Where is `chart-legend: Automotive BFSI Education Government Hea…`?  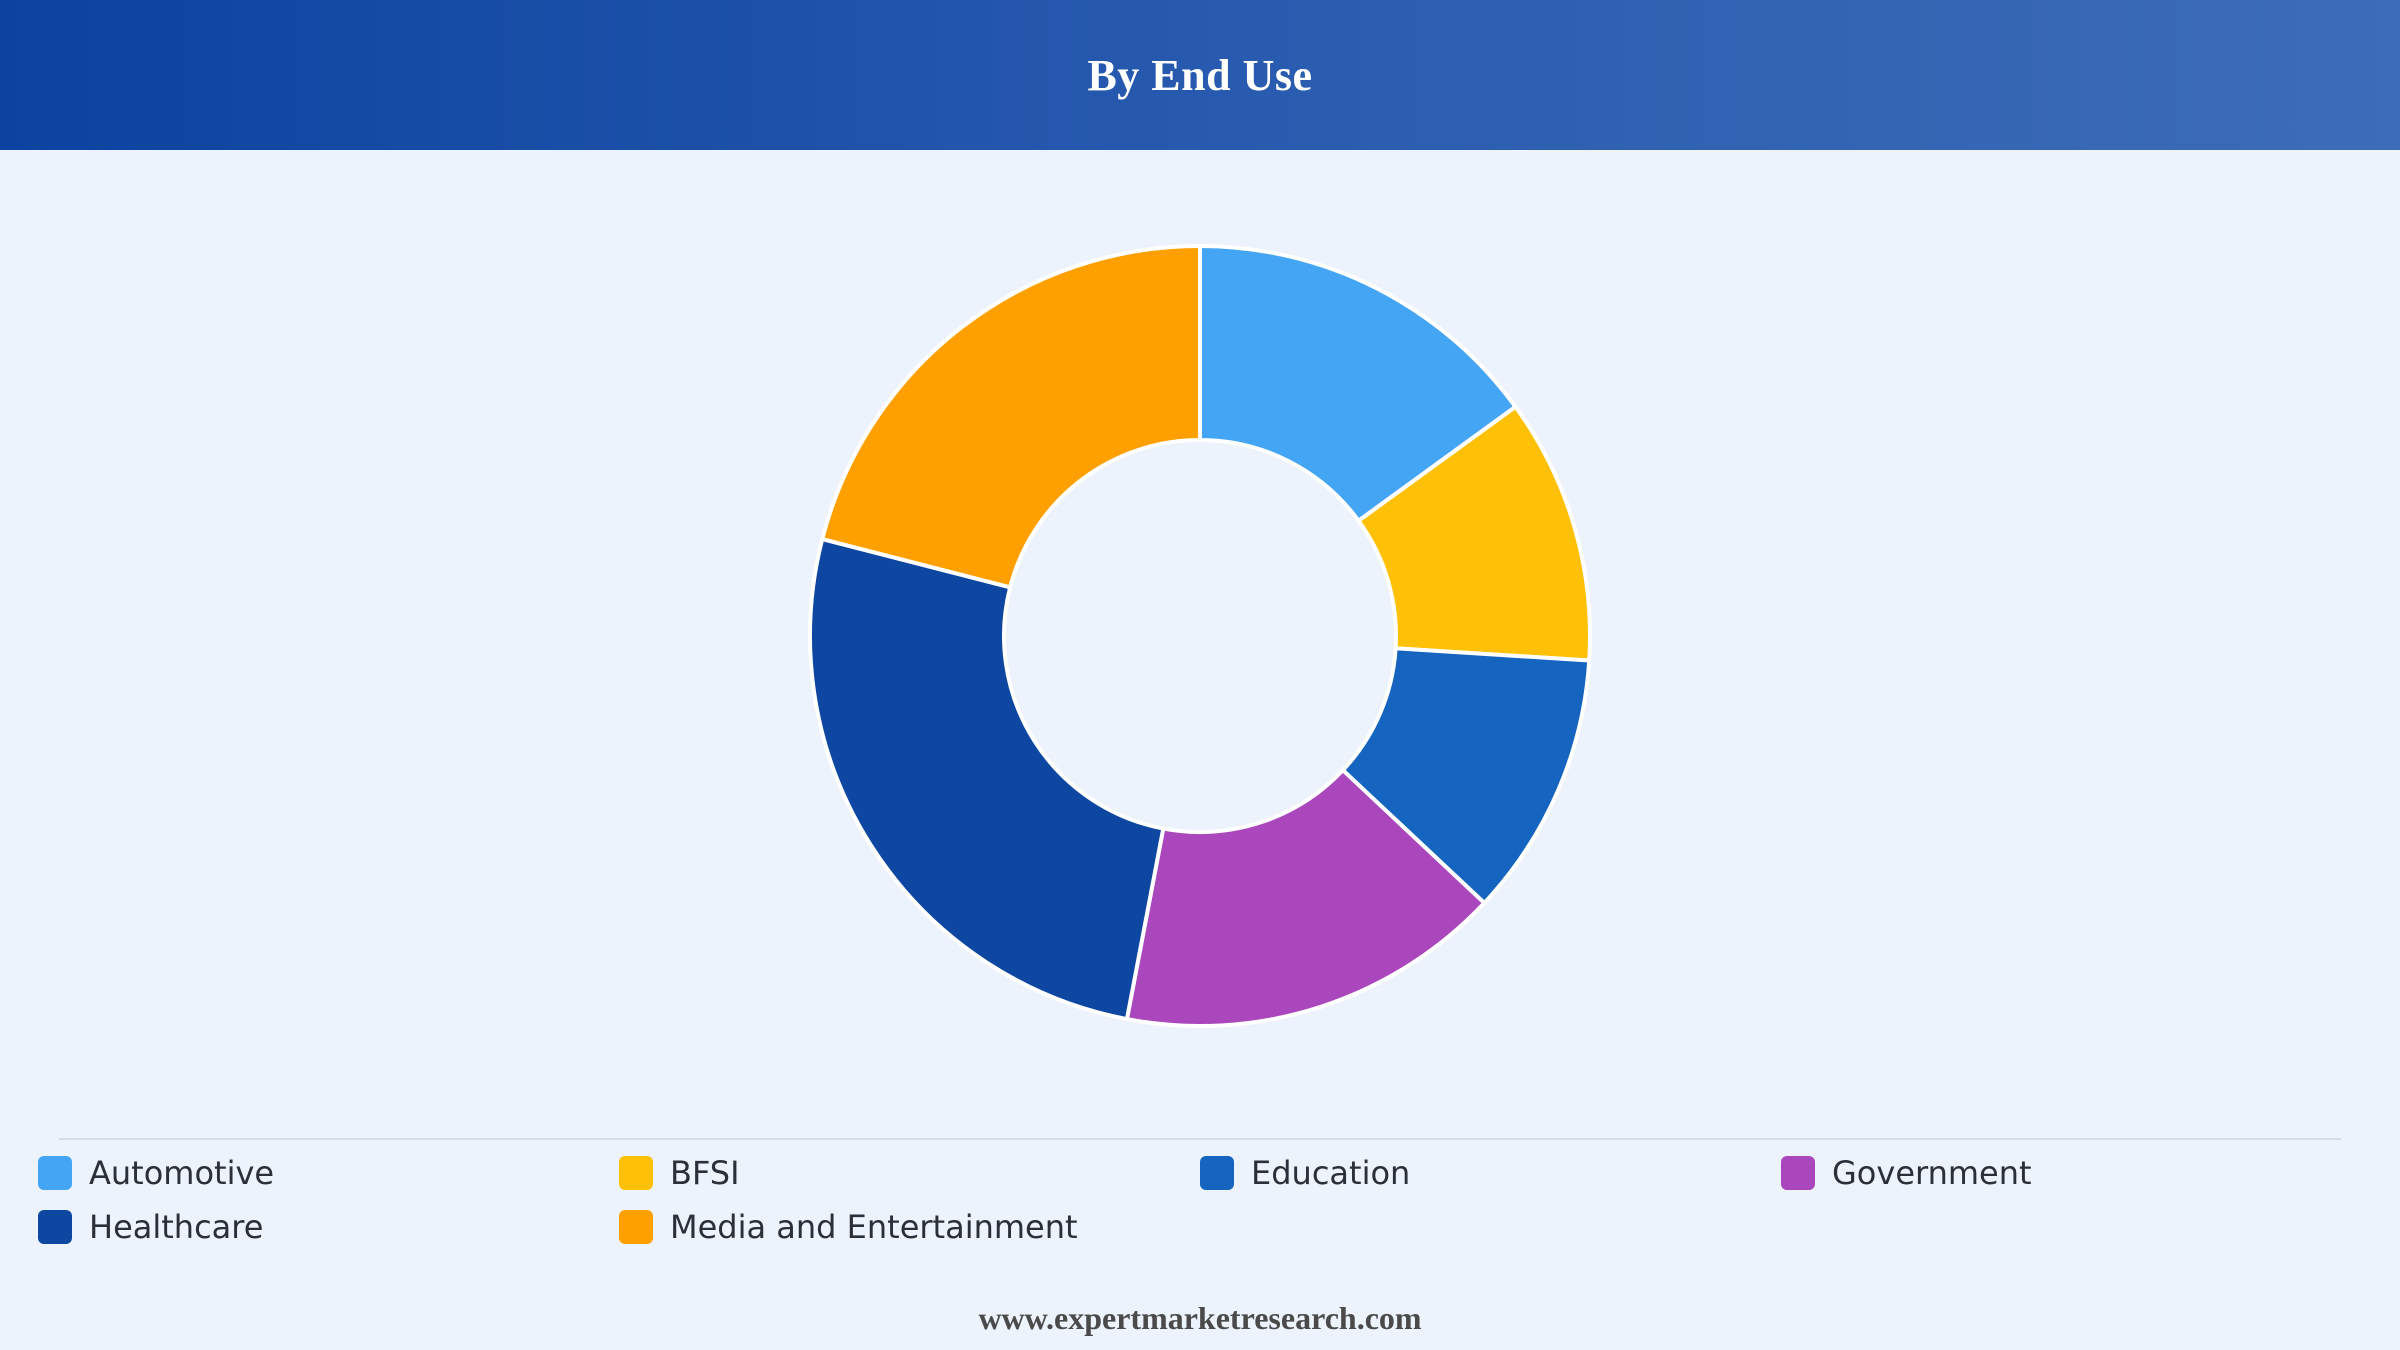
chart-legend: Automotive BFSI Education Government Hea… is located at coordinates (1200, 1200).